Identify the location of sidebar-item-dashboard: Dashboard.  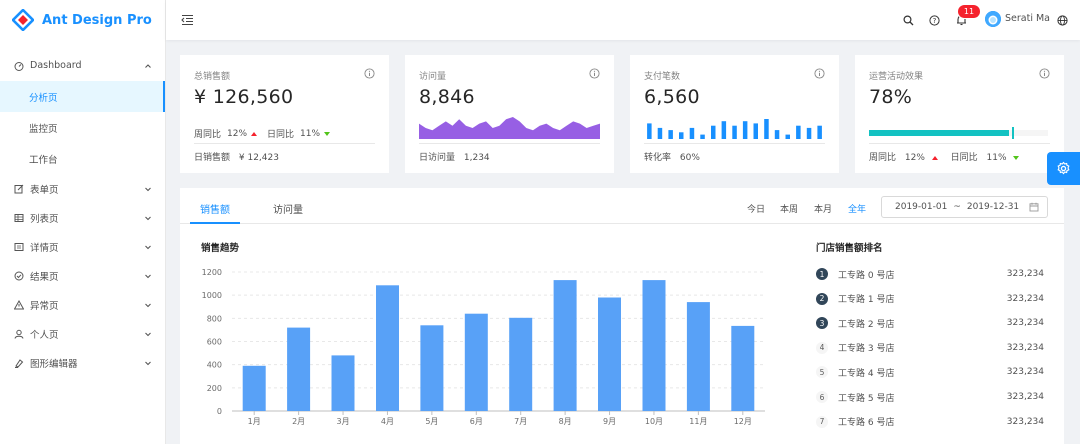
(82, 65).